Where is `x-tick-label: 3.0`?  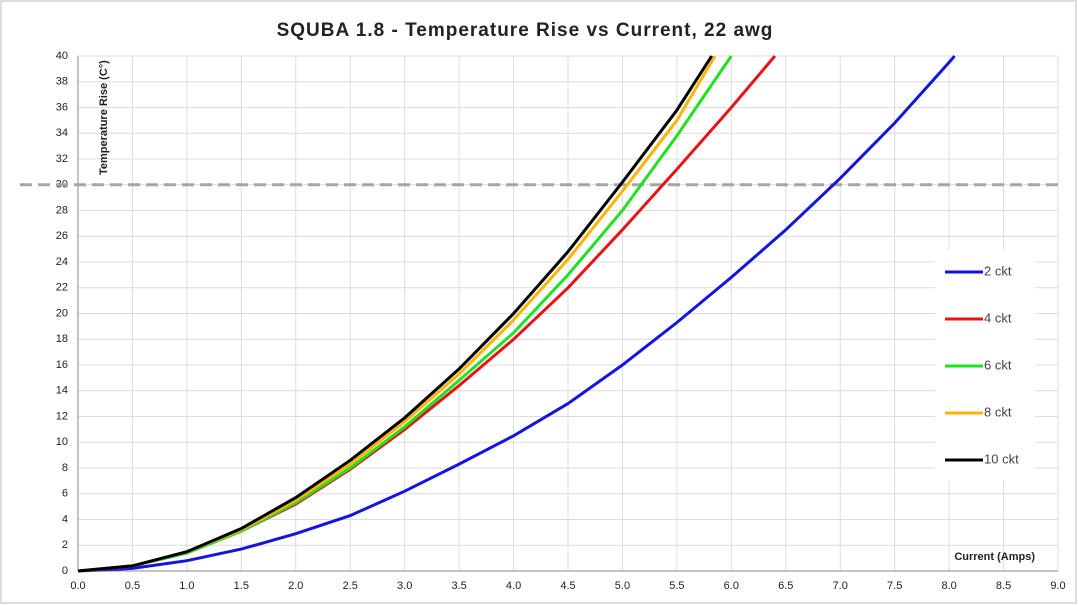
x-tick-label: 3.0 is located at coordinates (404, 586).